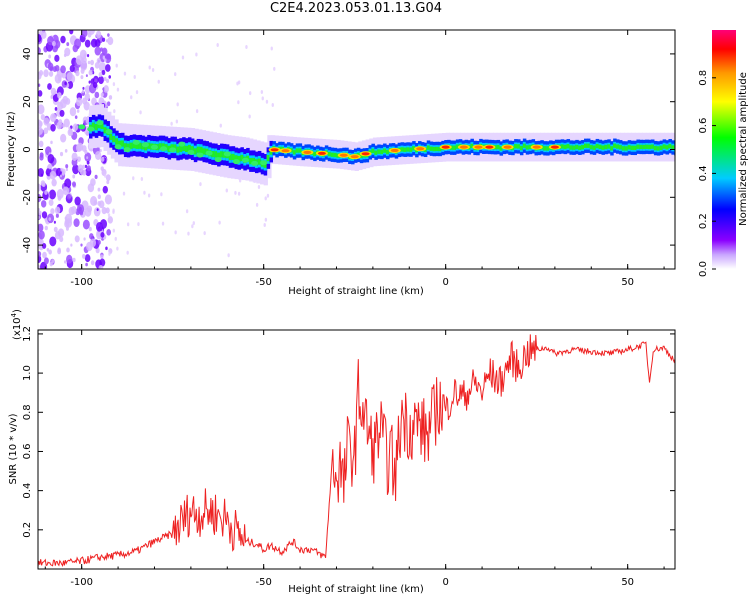  What do you see at coordinates (27, 197) in the screenshot?
I see `spectrogram-ytick-label: -20` at bounding box center [27, 197].